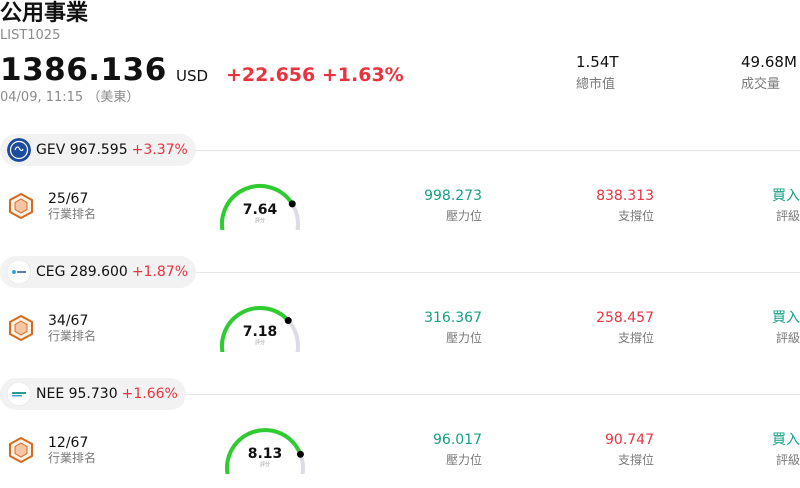 Image resolution: width=800 pixels, height=488 pixels. I want to click on quote-time: 04/09, 11:15 （美東）, so click(70, 97).